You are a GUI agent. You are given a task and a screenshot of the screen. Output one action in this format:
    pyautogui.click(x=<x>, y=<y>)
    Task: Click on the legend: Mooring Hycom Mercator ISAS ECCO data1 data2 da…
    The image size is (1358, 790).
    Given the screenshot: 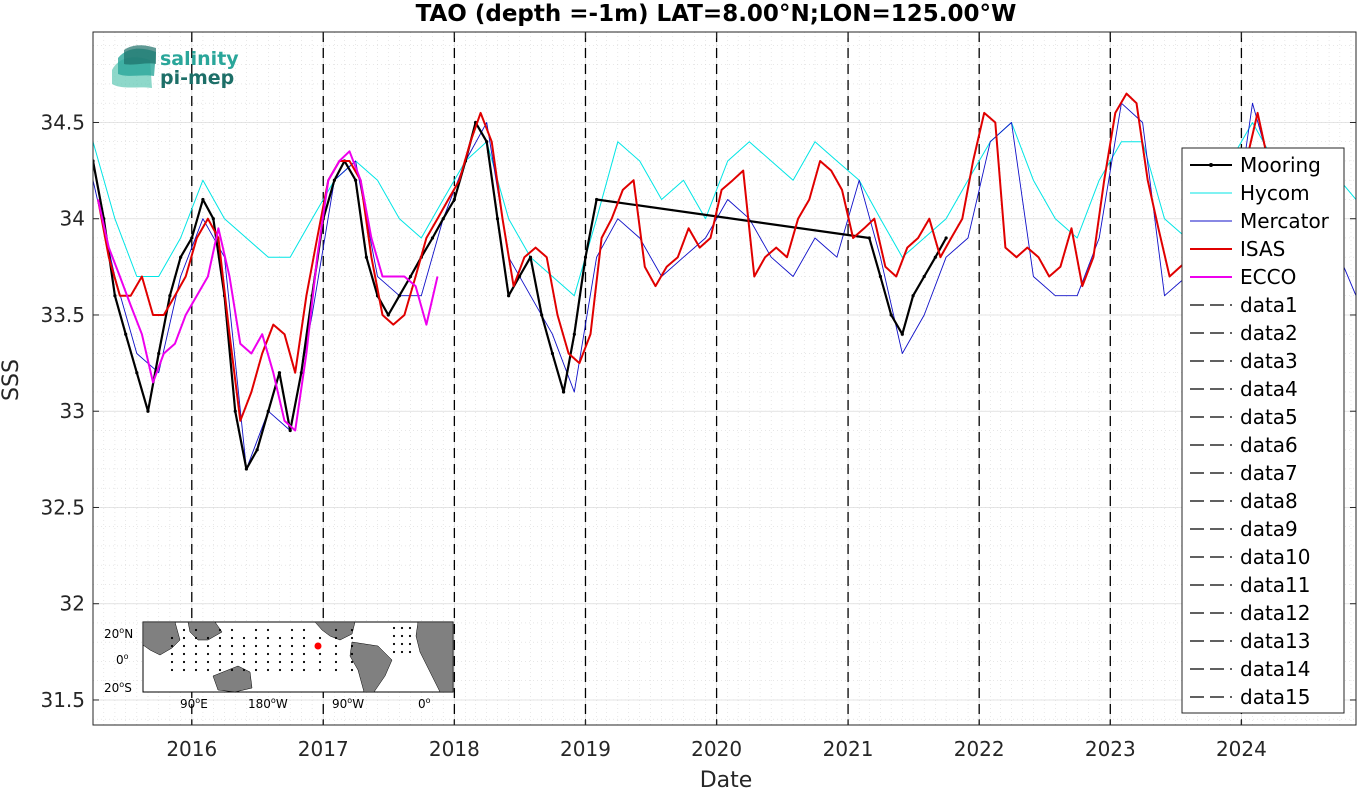 What is the action you would take?
    pyautogui.click(x=1263, y=430)
    